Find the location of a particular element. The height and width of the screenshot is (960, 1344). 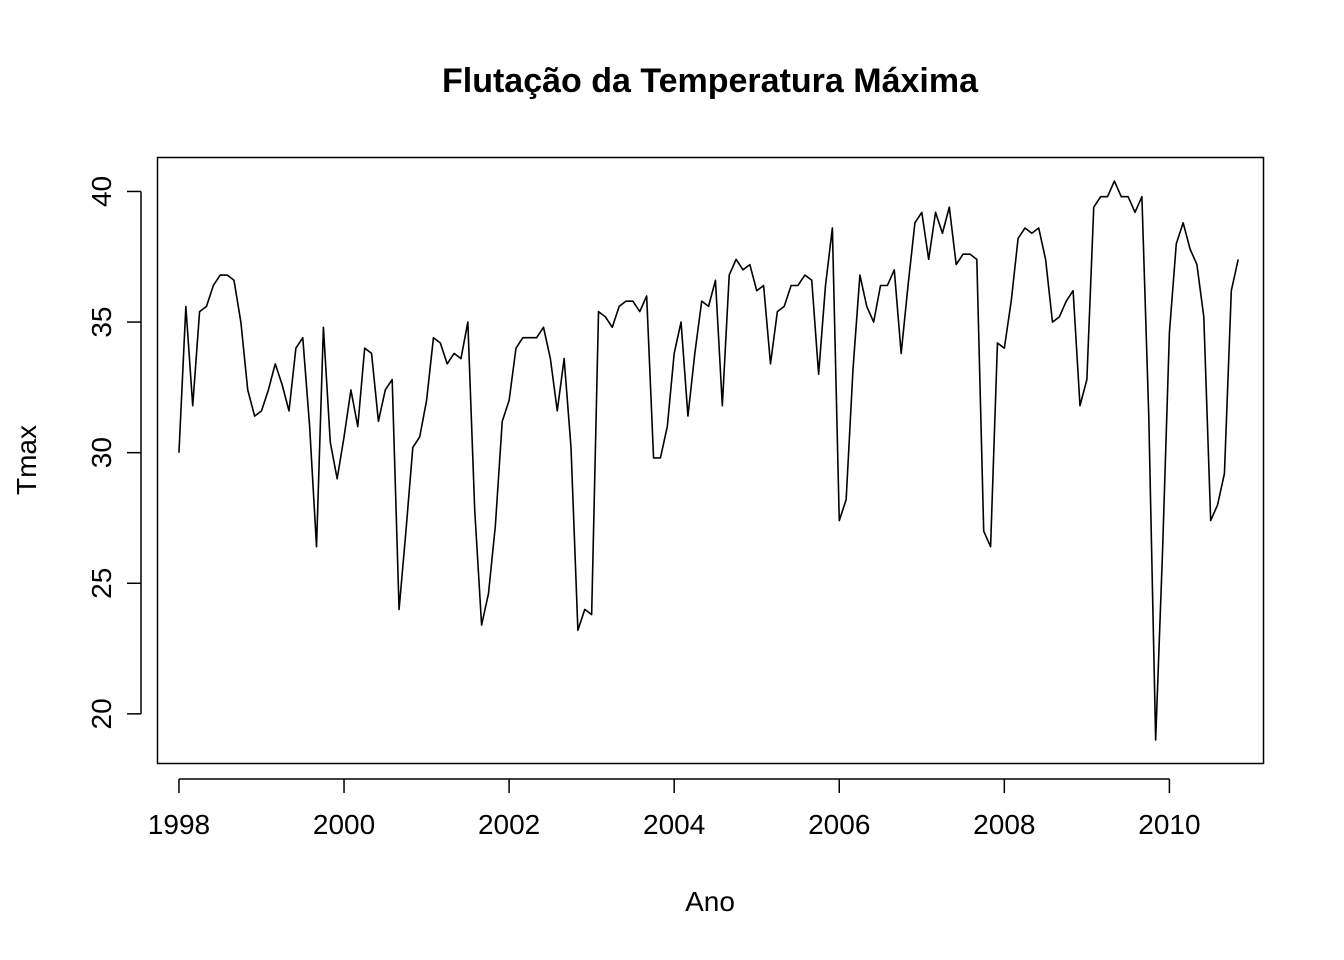

y-axis-label: Tmax is located at coordinates (26, 460).